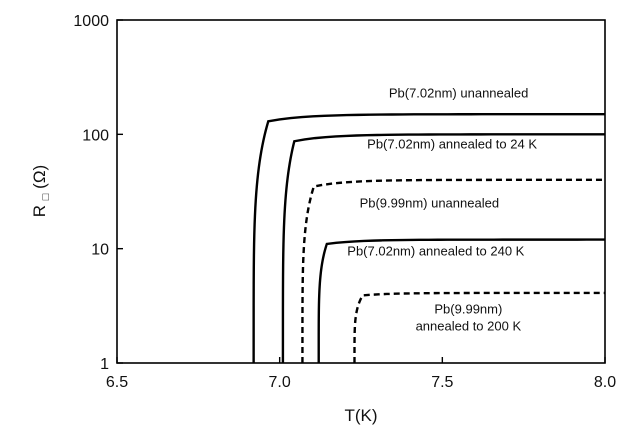 The width and height of the screenshot is (633, 440). What do you see at coordinates (41, 191) in the screenshot?
I see `y-axis-title: R □ (Ω)` at bounding box center [41, 191].